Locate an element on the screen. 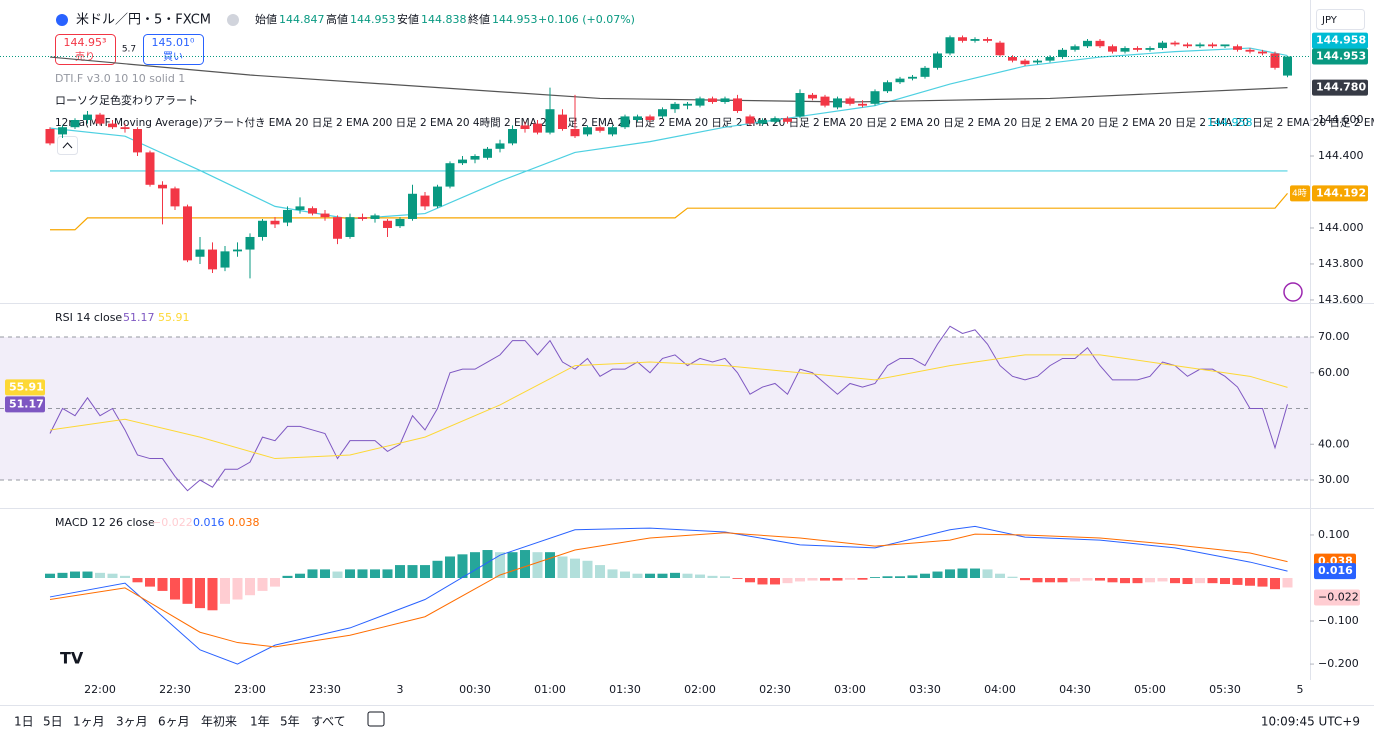  ohlc-label: 始値 is located at coordinates (266, 19).